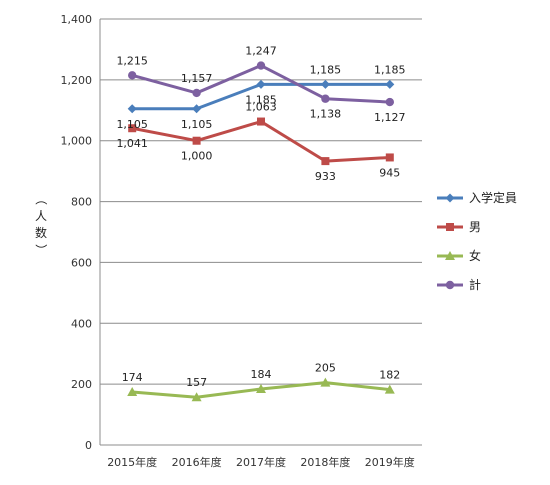 The height and width of the screenshot is (485, 550). I want to click on legend-label: 男, so click(475, 227).